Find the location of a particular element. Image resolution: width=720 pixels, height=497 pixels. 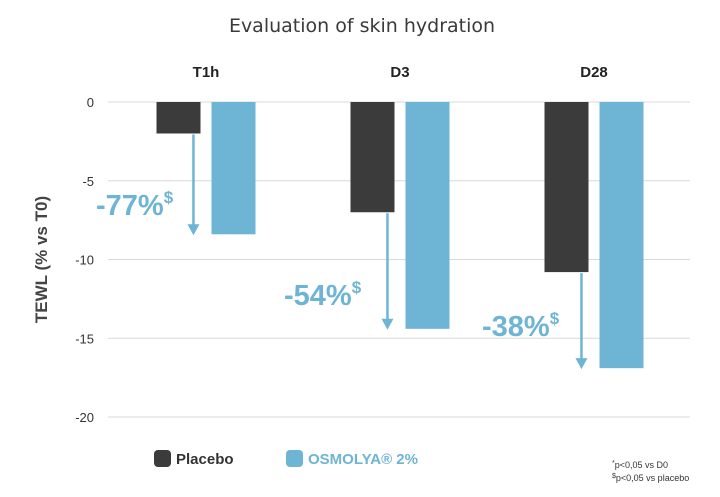

legend: Placebo OSMOLYA® 2% is located at coordinates (286, 459).